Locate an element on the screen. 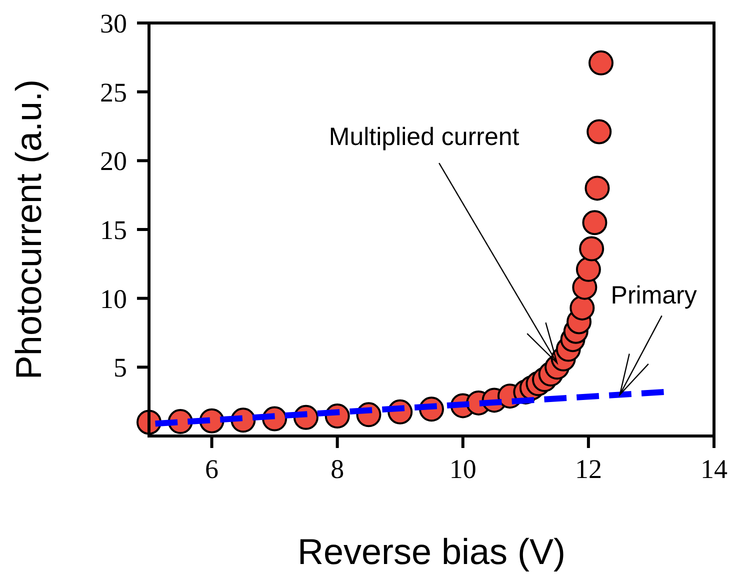  y-tick-label: 5 is located at coordinates (120, 367).